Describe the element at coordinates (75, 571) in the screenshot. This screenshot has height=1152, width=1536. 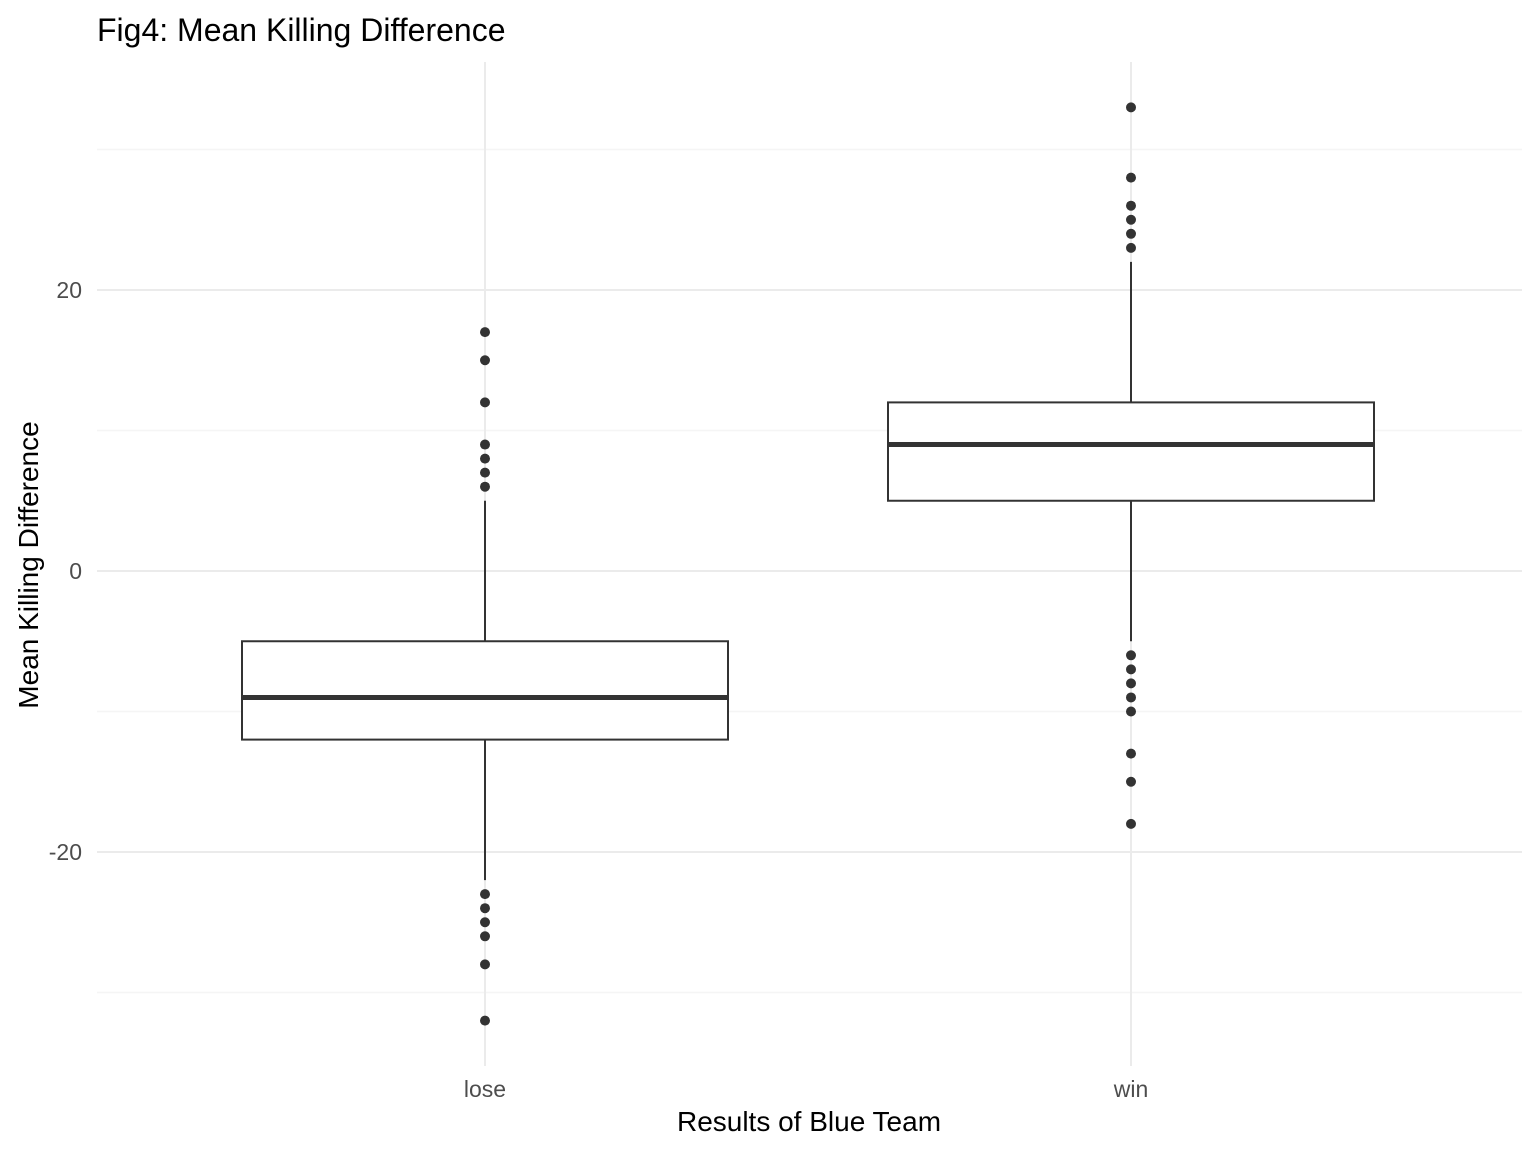
I see `y-tick-label: 0` at that location.